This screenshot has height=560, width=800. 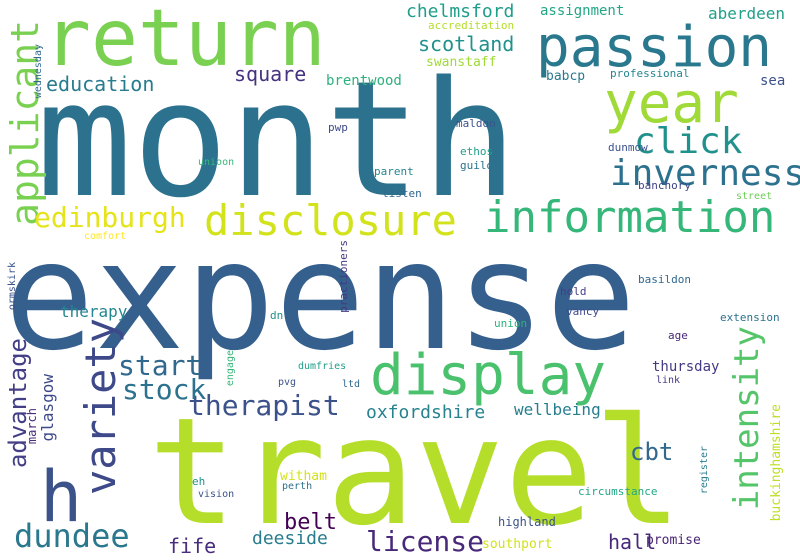 I want to click on cloud-word: dumfries, so click(x=322, y=366).